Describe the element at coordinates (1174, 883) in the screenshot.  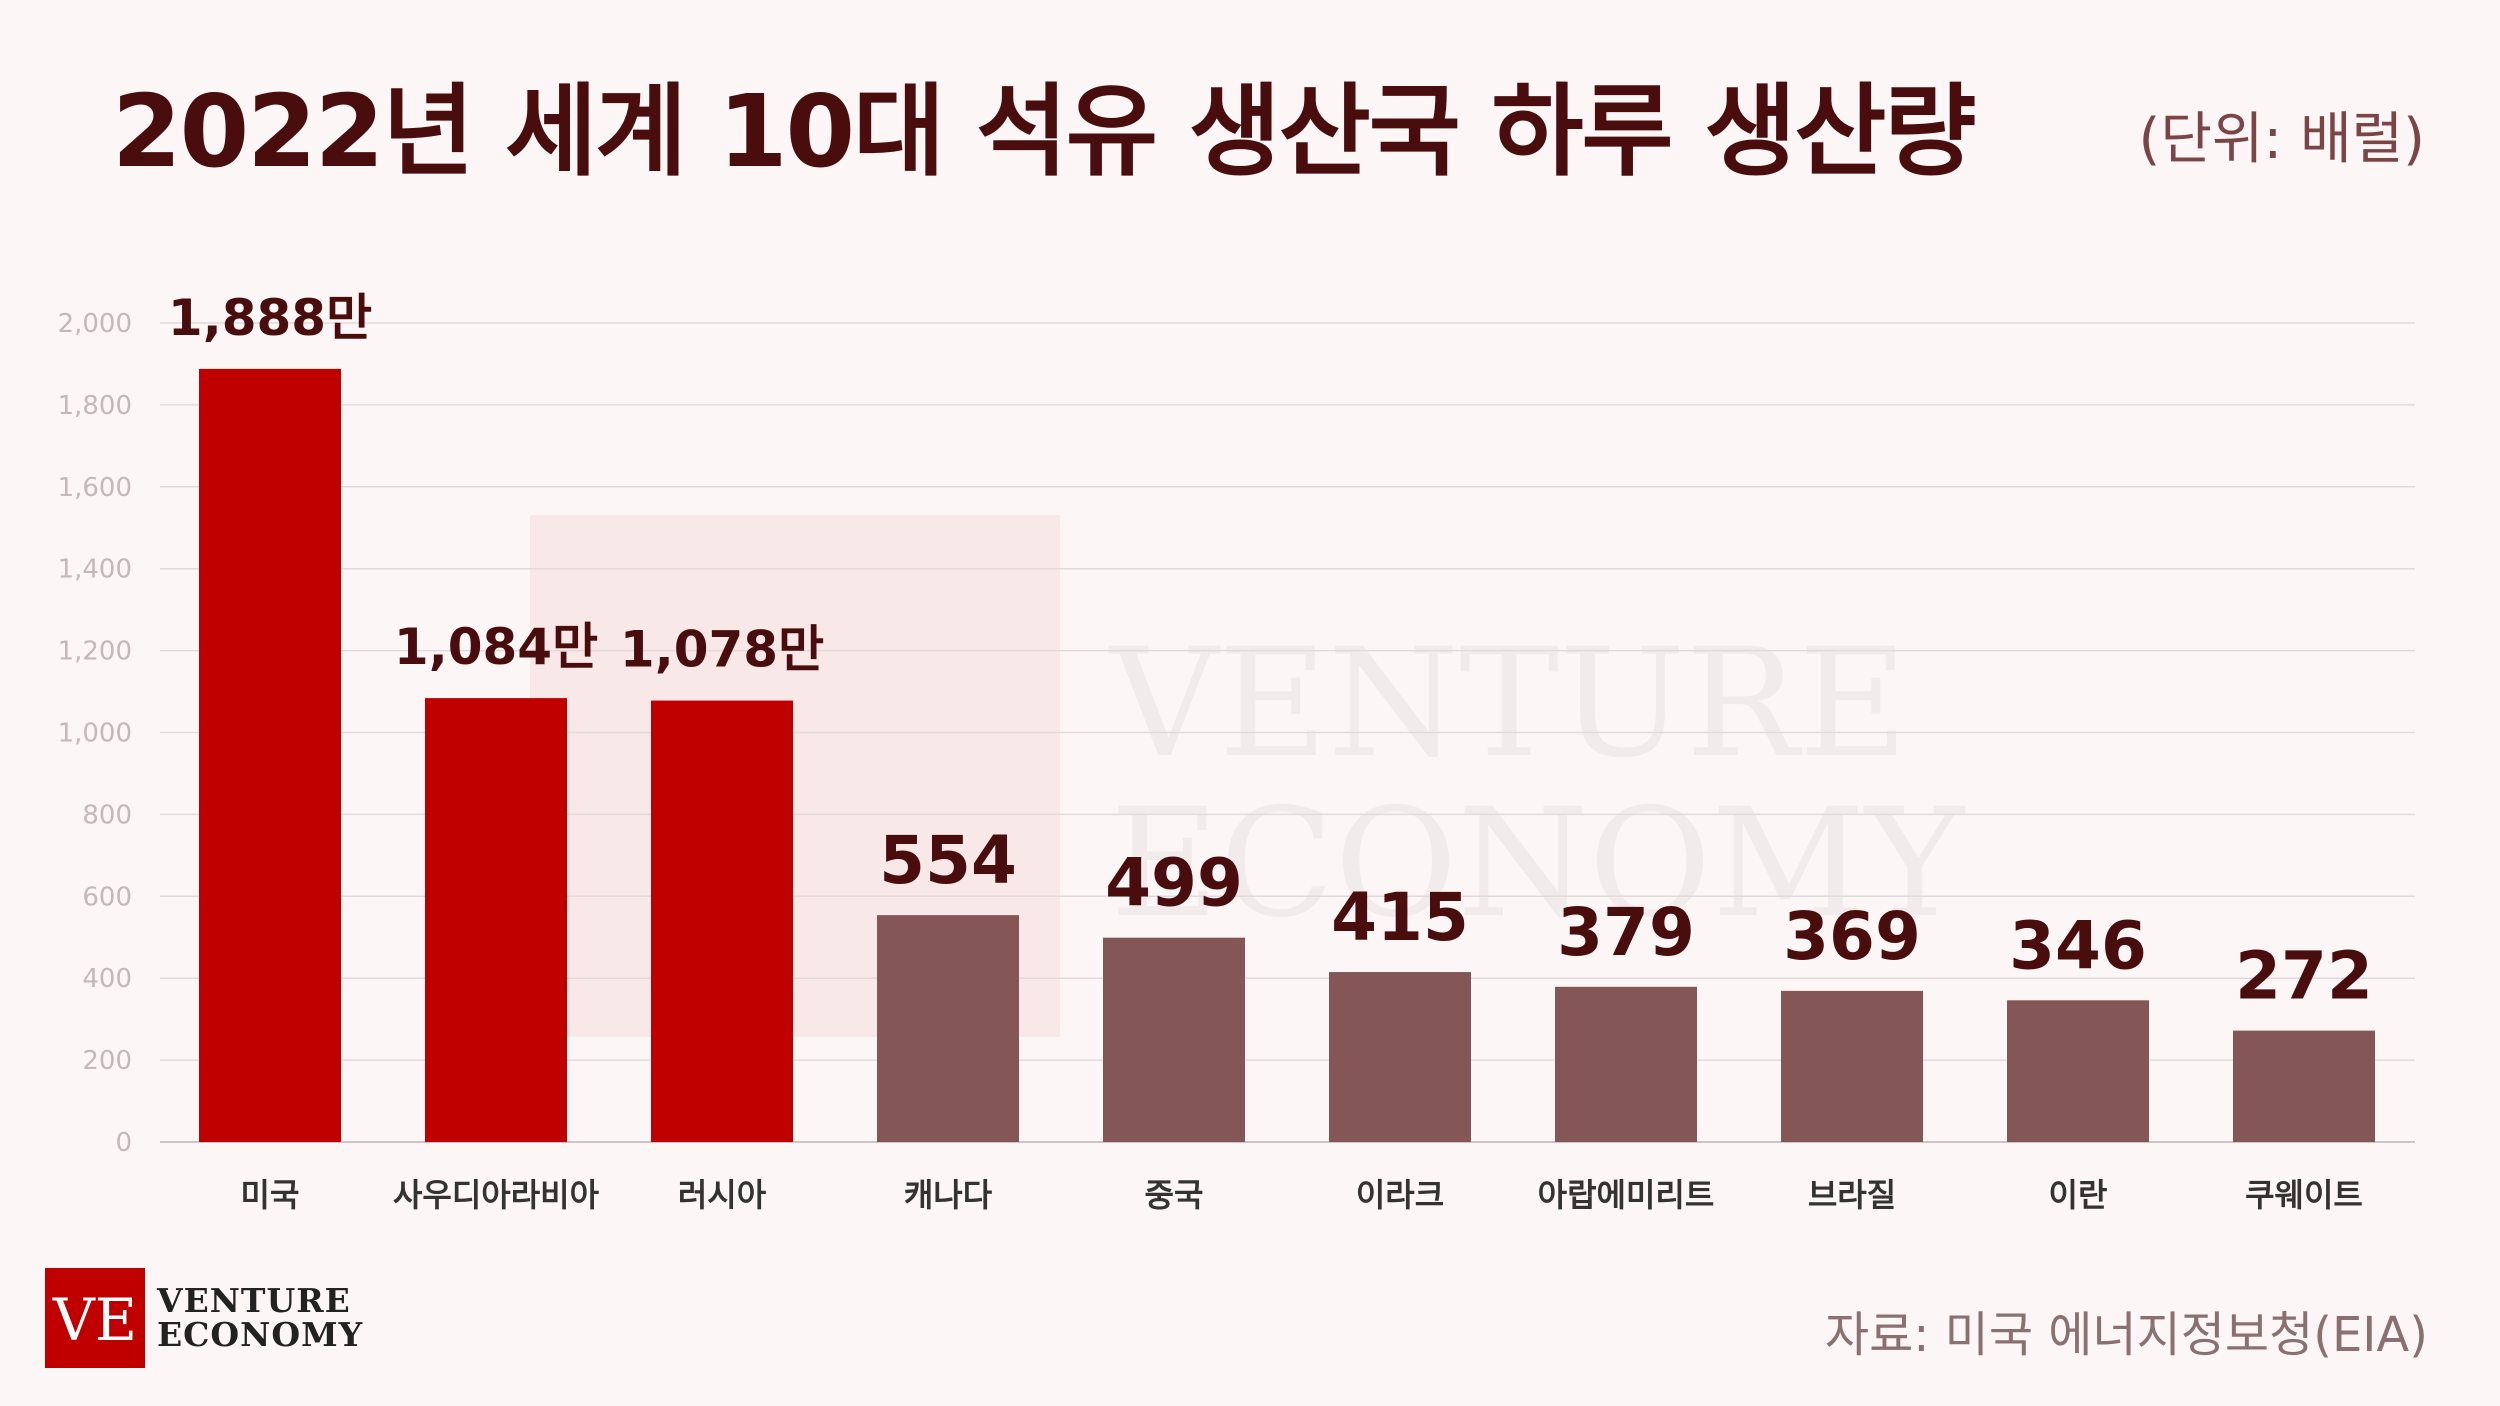
I see `data-label: 499` at that location.